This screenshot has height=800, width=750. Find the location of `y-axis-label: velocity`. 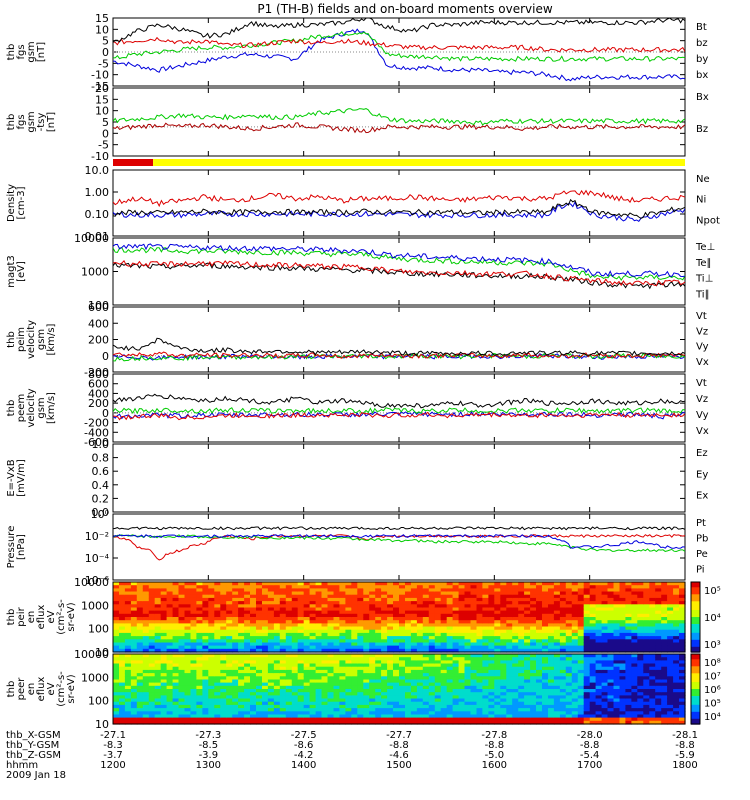

y-axis-label: velocity is located at coordinates (31, 339).